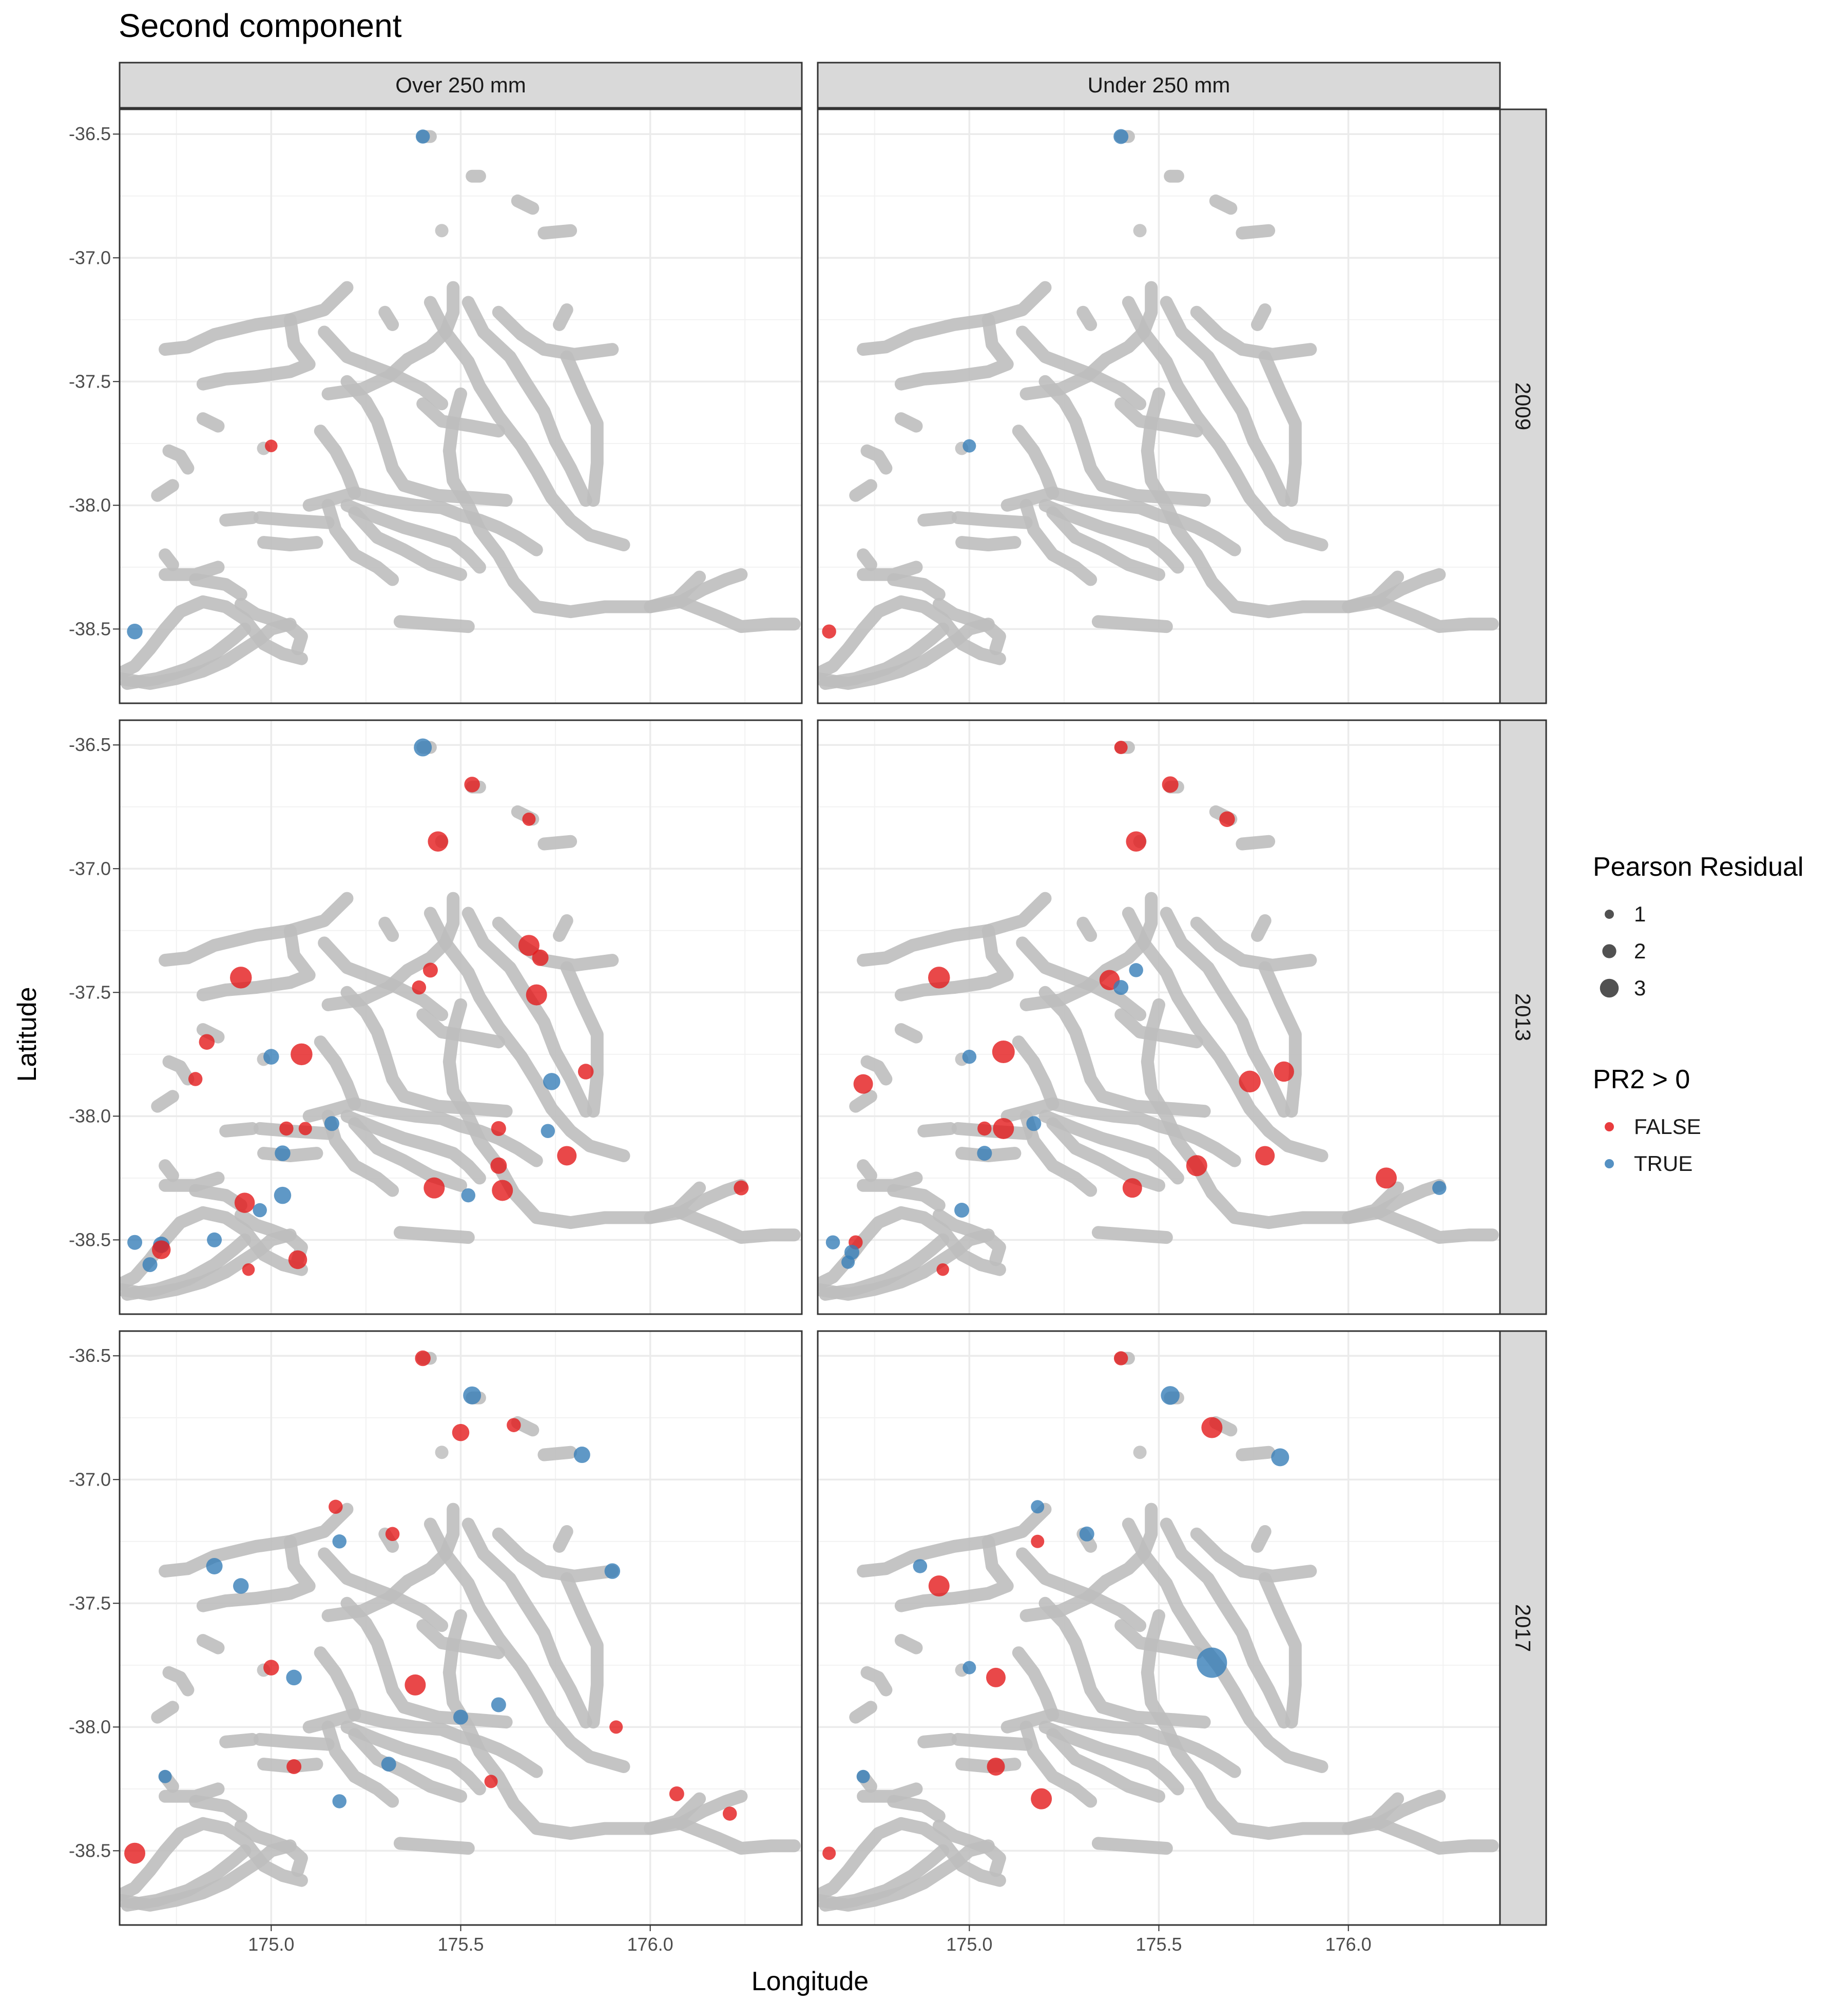 The width and height of the screenshot is (1848, 2002). I want to click on y-axis-title: Latitude, so click(27, 1034).